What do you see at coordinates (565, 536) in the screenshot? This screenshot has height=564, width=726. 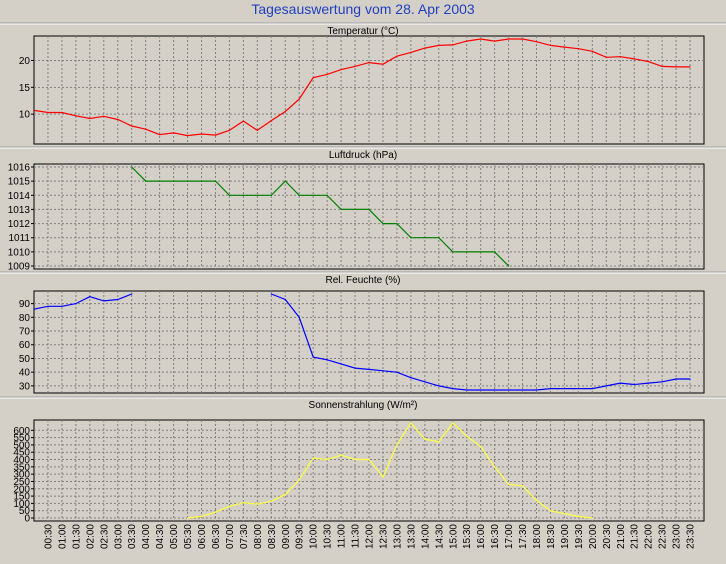 I see `x-tick-label: 19:00` at bounding box center [565, 536].